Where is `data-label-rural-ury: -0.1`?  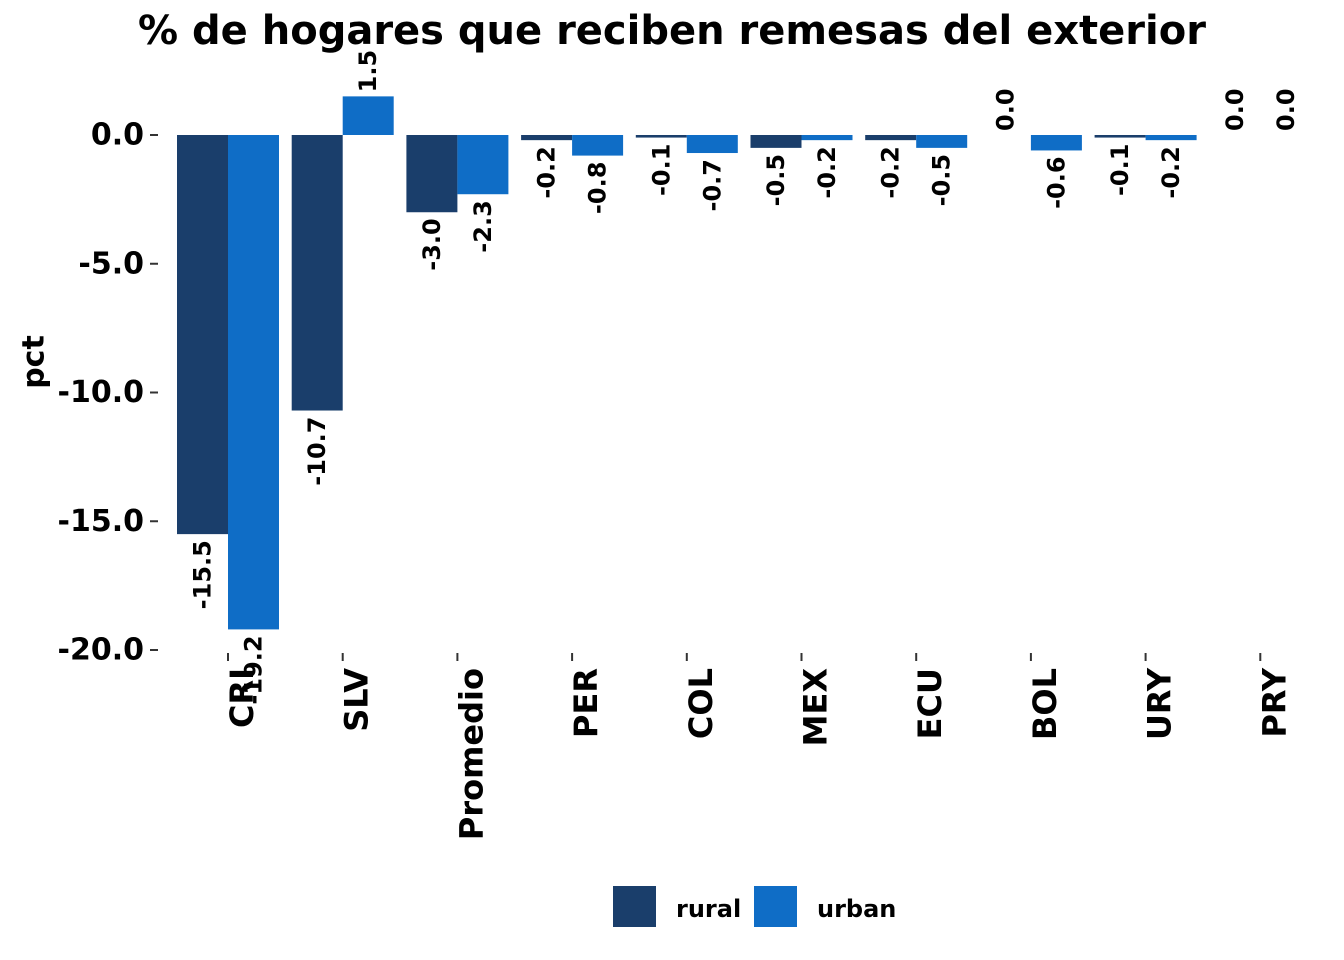 data-label-rural-ury: -0.1 is located at coordinates (1120, 170).